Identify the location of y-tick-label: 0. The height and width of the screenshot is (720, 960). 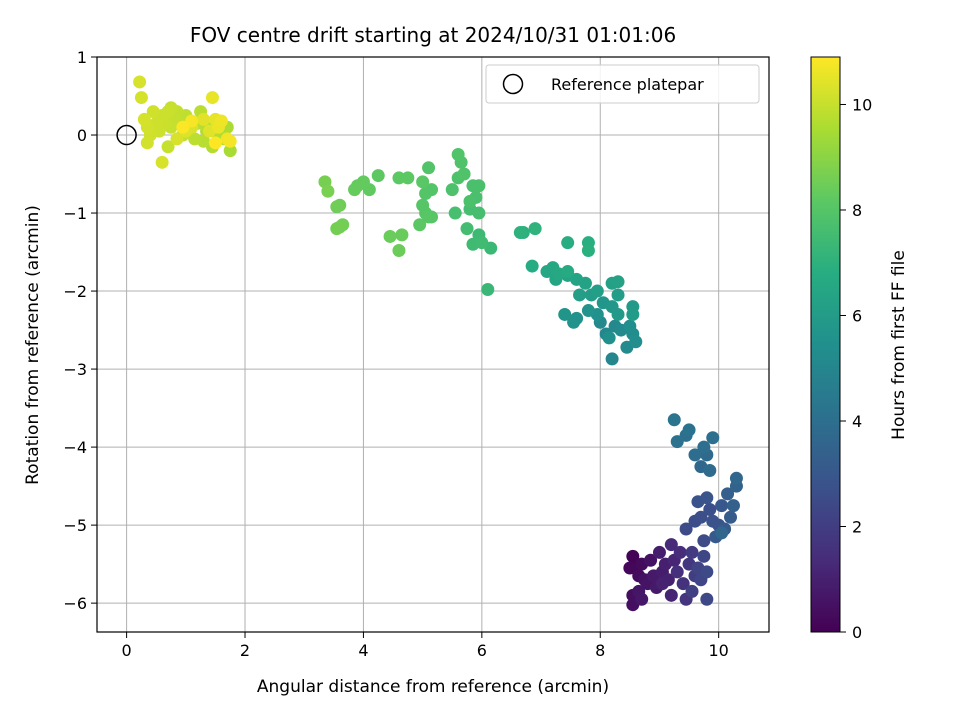
(82, 135).